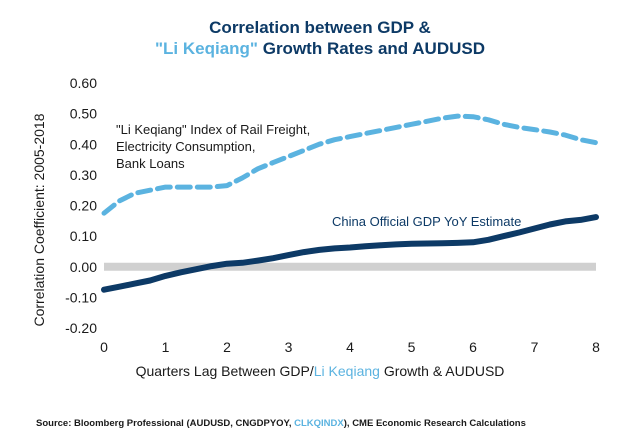 This screenshot has height=444, width=640. Describe the element at coordinates (224, 371) in the screenshot. I see `x-axis-label-part1: Quarters Lag Between GDP/` at that location.